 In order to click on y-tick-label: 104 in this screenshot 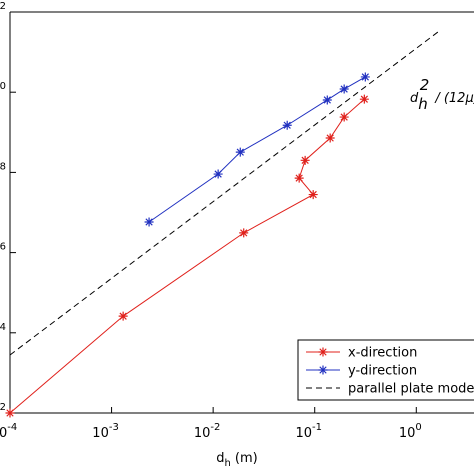, I will do `click(3, 331)`.